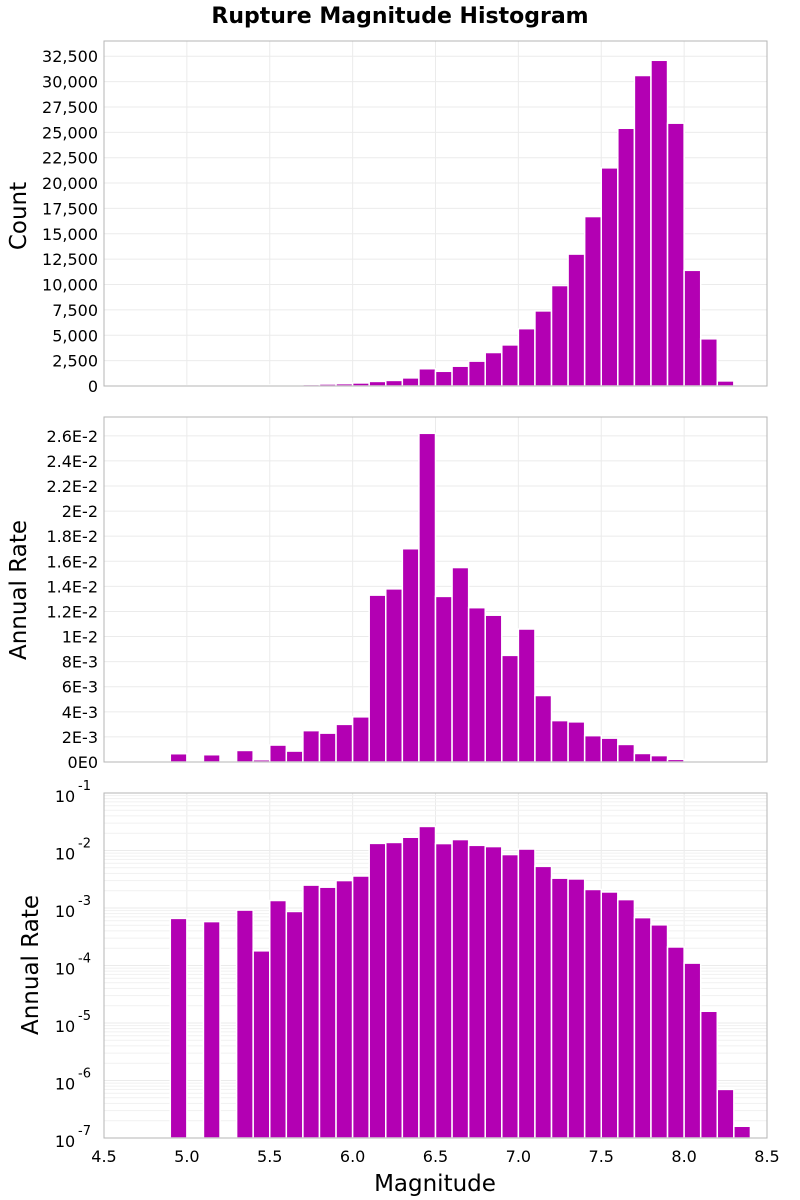  What do you see at coordinates (72, 486) in the screenshot?
I see `y-tick-label: 2.2E-2` at bounding box center [72, 486].